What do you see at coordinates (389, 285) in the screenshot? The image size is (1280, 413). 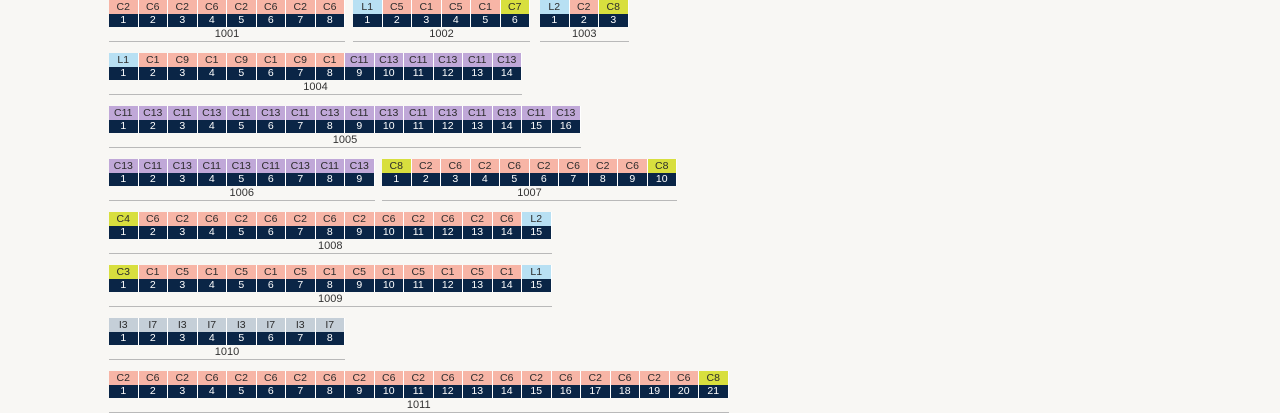 I see `cell-index: 10` at bounding box center [389, 285].